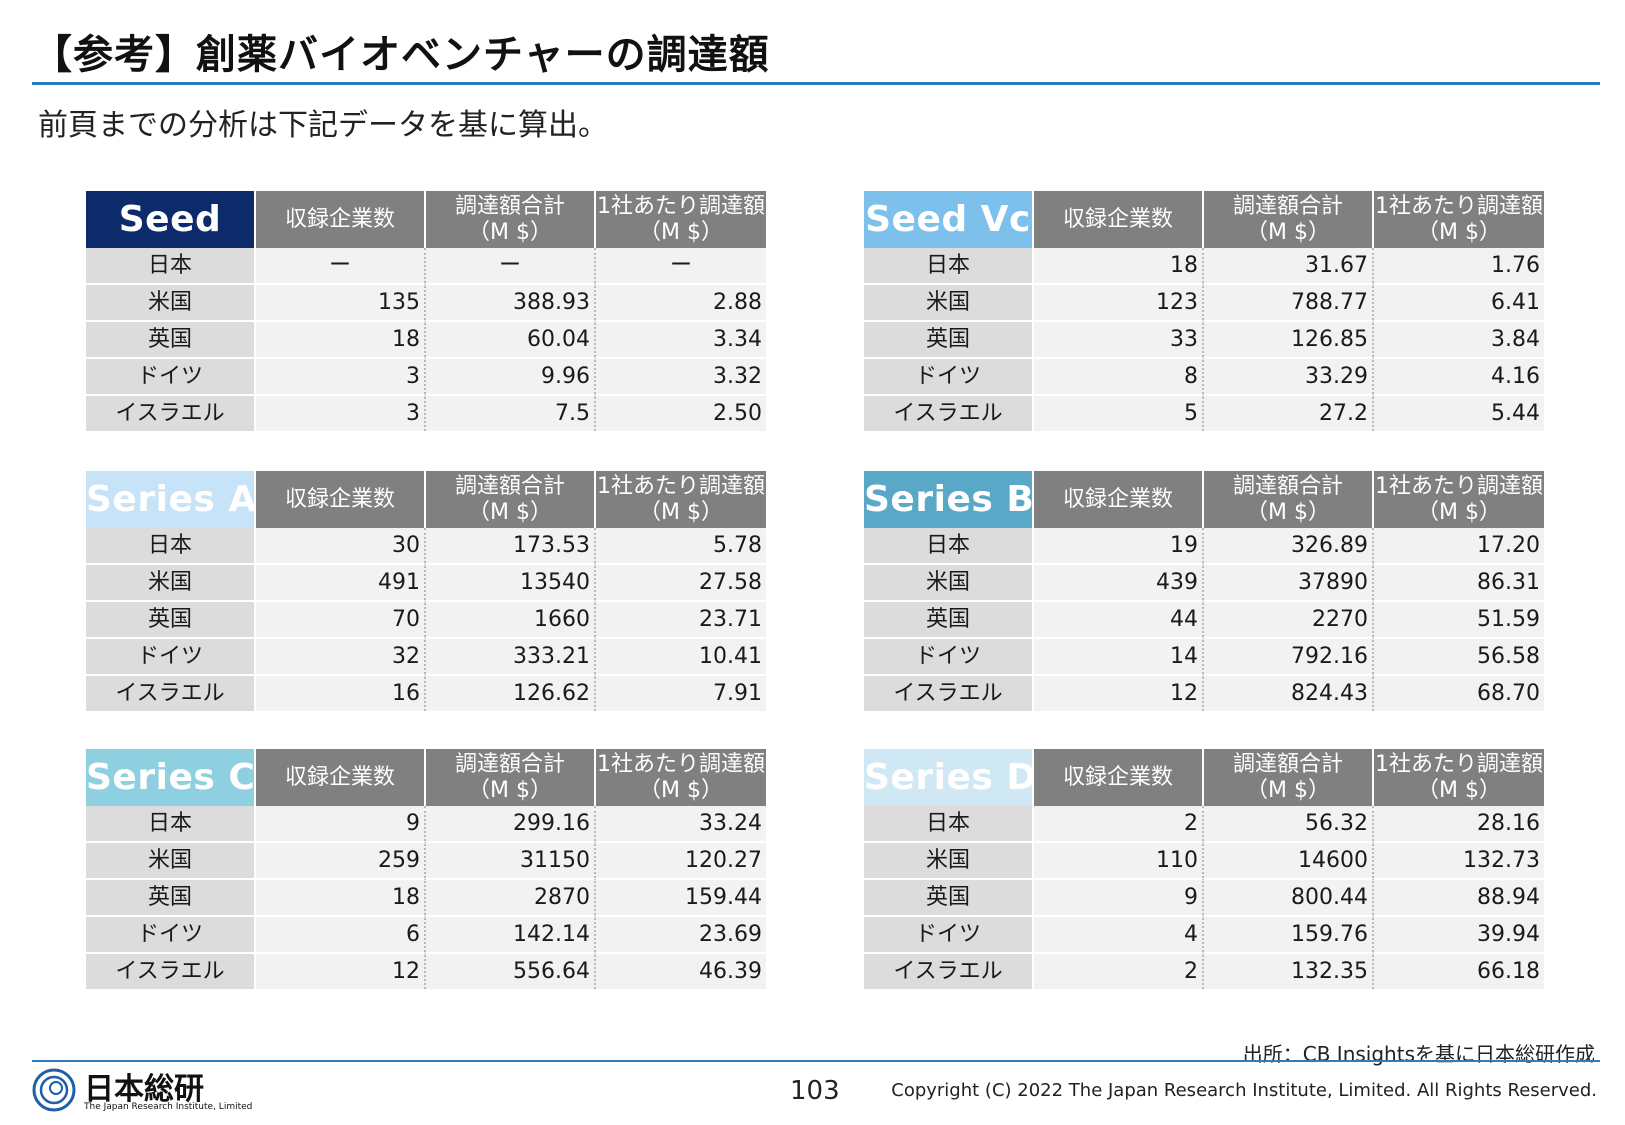 This screenshot has width=1625, height=1125. I want to click on cell-total: 37890, so click(1289, 581).